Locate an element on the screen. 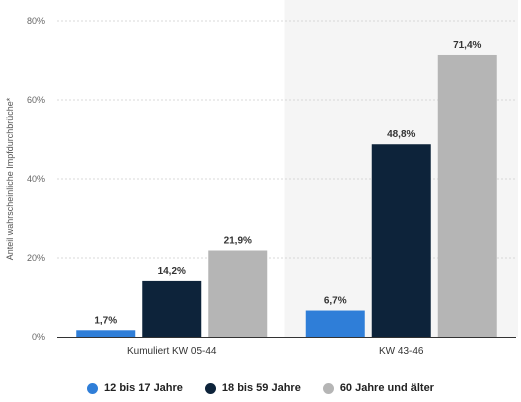  y-tick-label: 40% is located at coordinates (36, 179).